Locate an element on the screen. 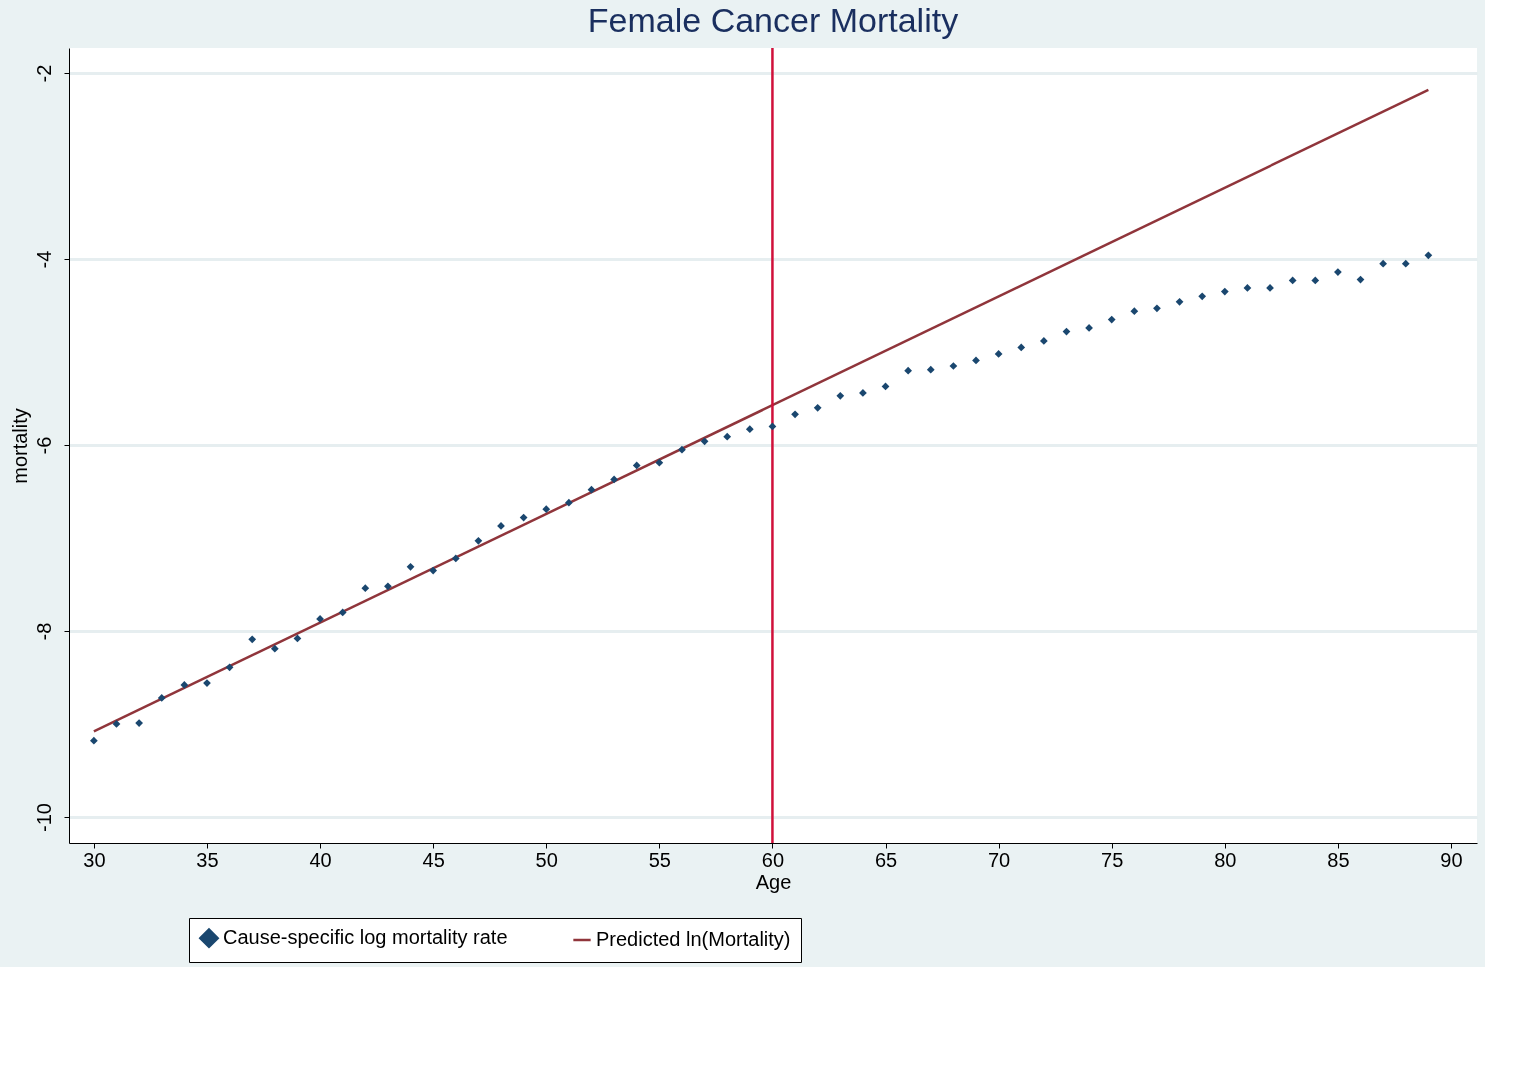  legend-label: Predicted ln(Mortality) is located at coordinates (693, 939).